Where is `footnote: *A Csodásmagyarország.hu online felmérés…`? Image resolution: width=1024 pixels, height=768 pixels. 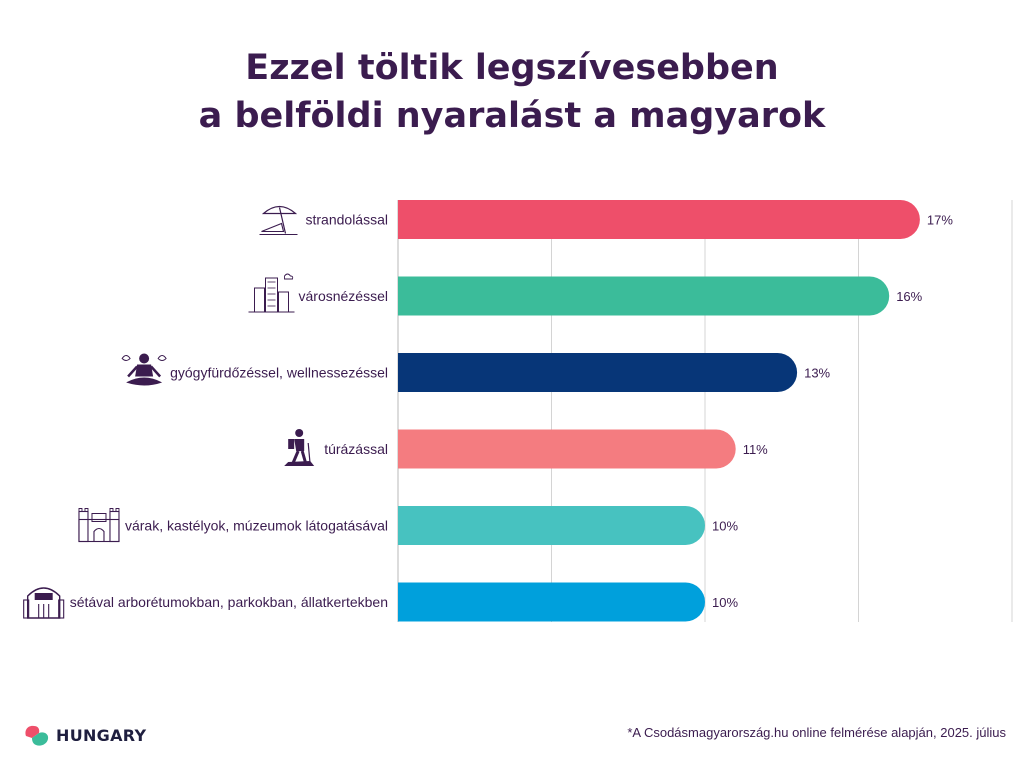 footnote: *A Csodásmagyarország.hu online felmérés… is located at coordinates (816, 732).